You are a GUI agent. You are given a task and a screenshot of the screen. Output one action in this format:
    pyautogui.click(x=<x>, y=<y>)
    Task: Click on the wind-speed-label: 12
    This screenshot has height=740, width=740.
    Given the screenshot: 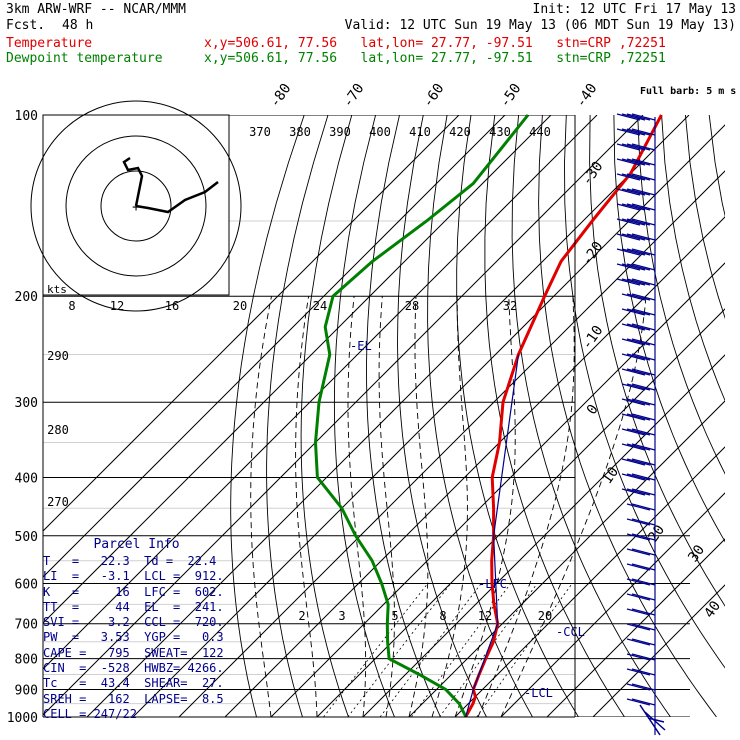 What is the action you would take?
    pyautogui.click(x=117, y=306)
    